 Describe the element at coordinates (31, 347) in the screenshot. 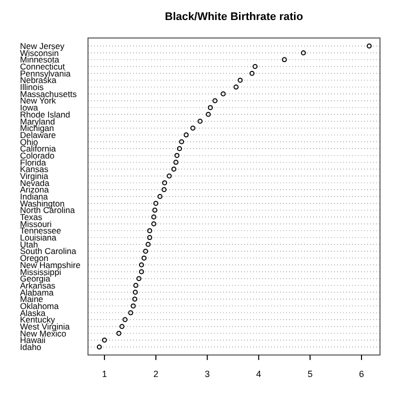

I see `y-tick-label: Idaho` at that location.